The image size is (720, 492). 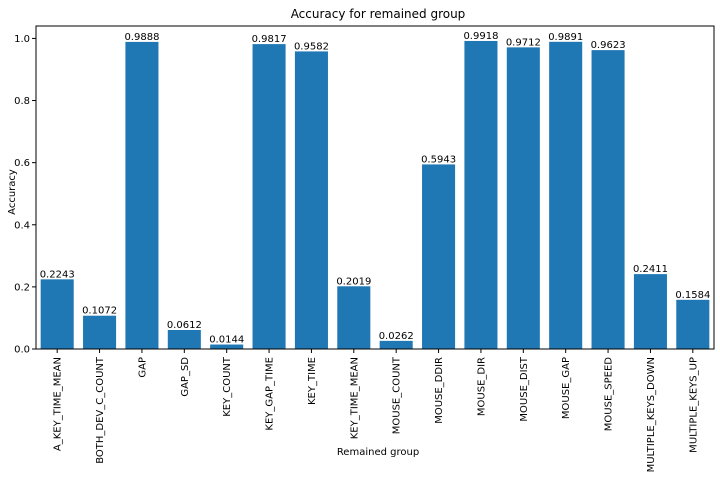 What do you see at coordinates (22, 39) in the screenshot?
I see `y-tick-label: 1.0` at bounding box center [22, 39].